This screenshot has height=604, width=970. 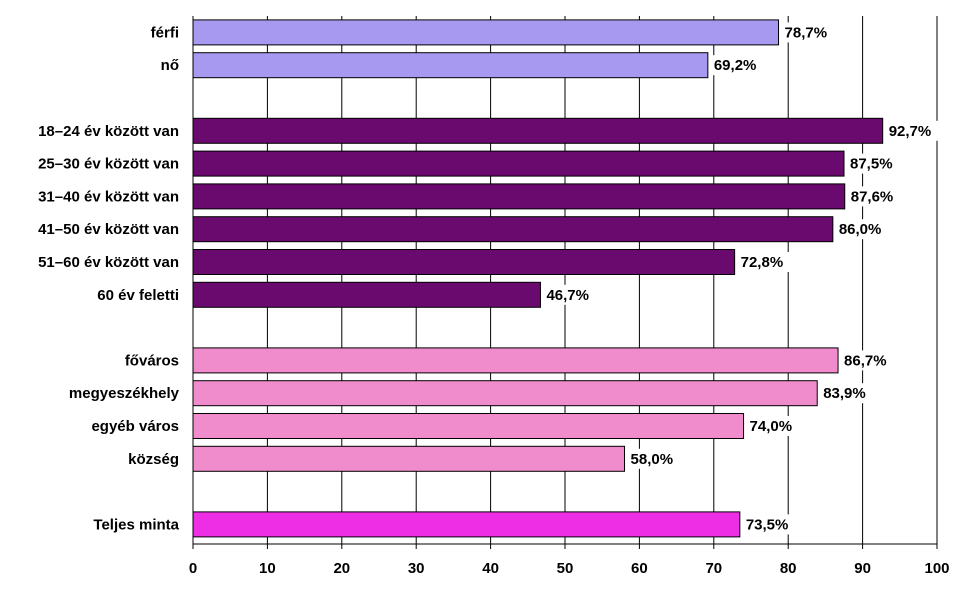 I want to click on bar-41-50-ev-kozott-van, so click(x=513, y=229).